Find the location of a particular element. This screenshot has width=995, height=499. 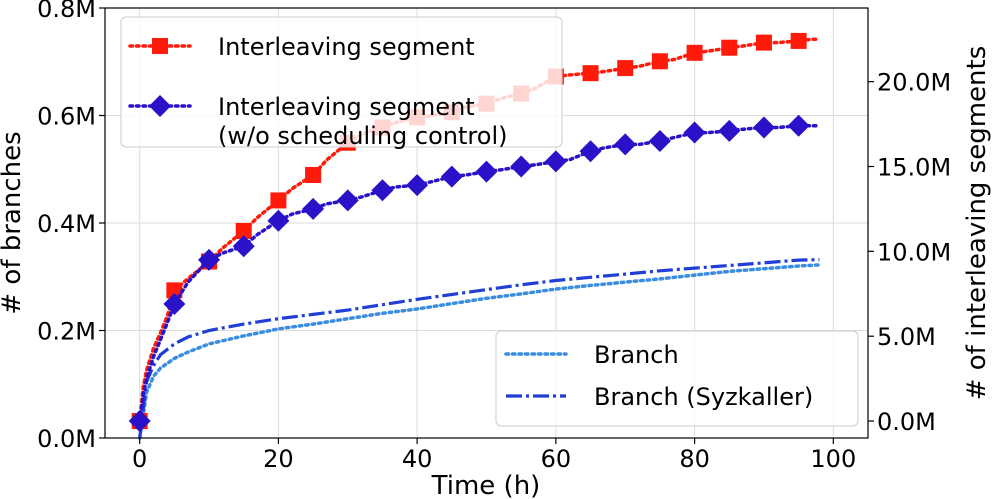

x-tick-label: 80 is located at coordinates (694, 459).